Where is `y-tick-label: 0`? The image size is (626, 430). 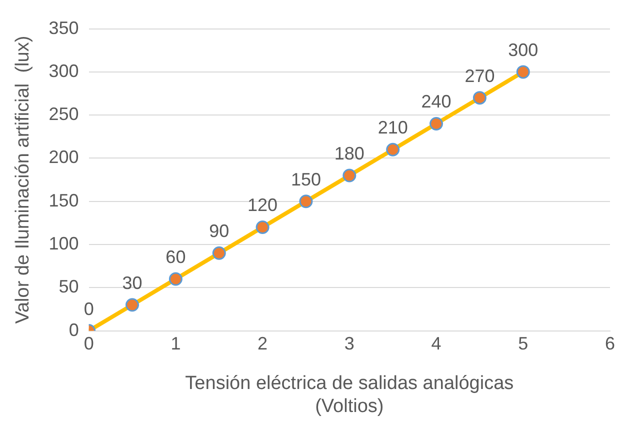
y-tick-label: 0 is located at coordinates (73, 330).